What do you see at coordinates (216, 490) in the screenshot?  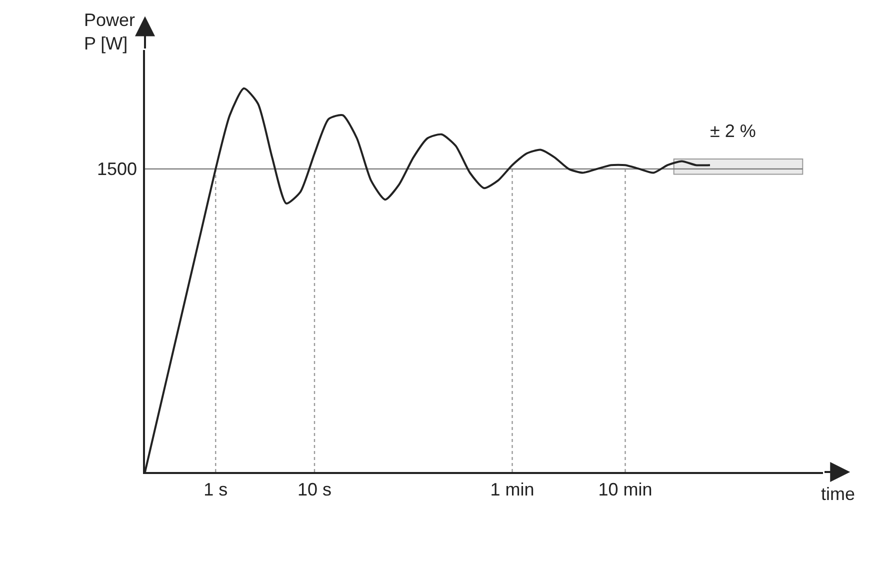 I see `x-tick-label: 1 s` at bounding box center [216, 490].